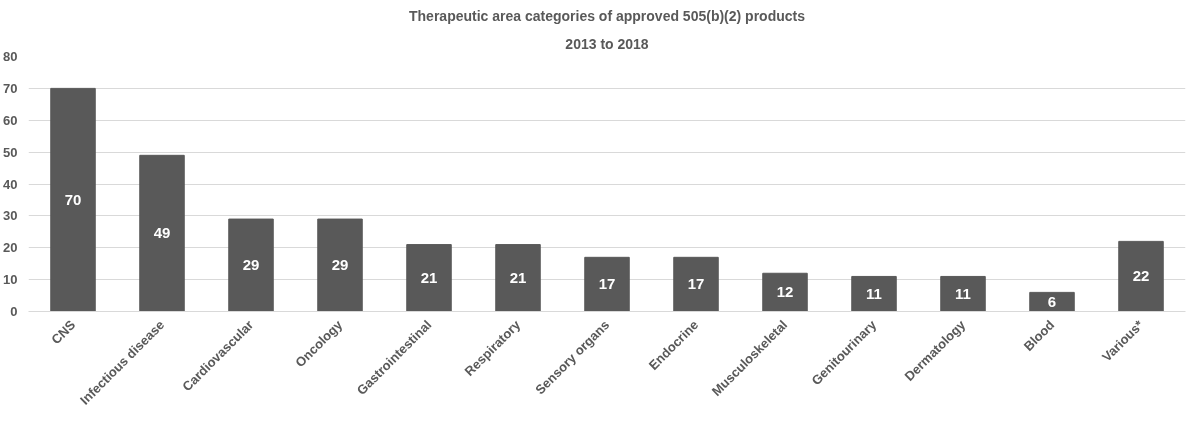 The image size is (1196, 421). Describe the element at coordinates (10, 216) in the screenshot. I see `y-tick-label: 30` at that location.